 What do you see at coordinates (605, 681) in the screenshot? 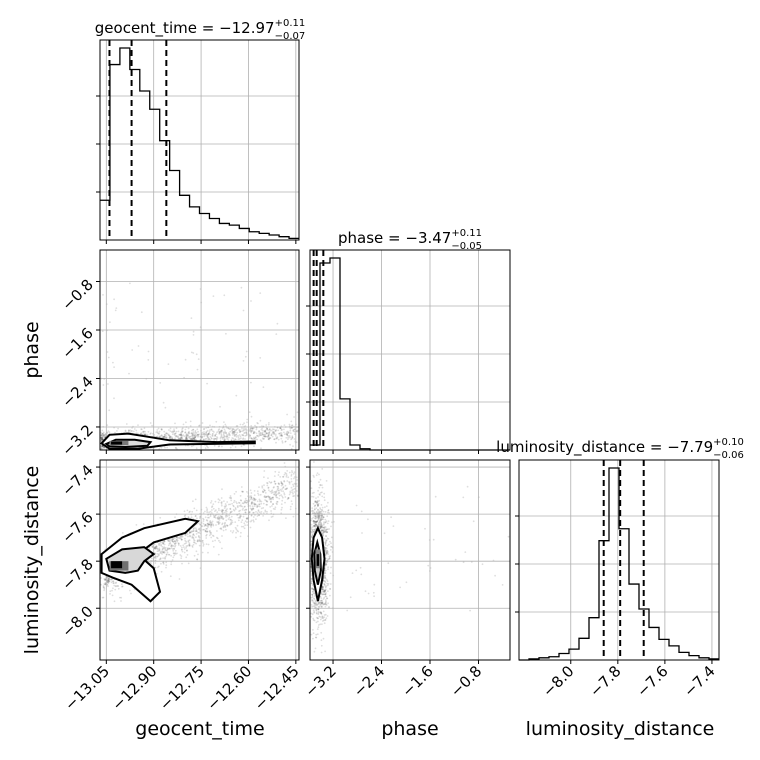
I see `x-tick-label: −7.8` at bounding box center [605, 681].